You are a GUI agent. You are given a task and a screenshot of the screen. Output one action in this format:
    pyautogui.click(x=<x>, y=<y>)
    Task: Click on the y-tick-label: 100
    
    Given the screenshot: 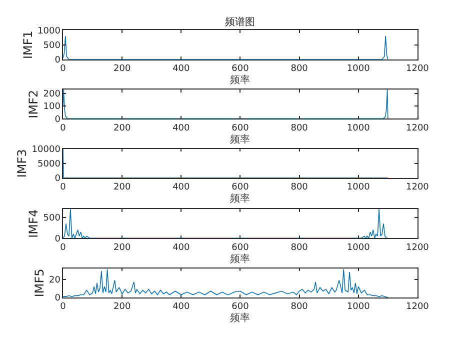 What is the action you would take?
    pyautogui.click(x=52, y=107)
    